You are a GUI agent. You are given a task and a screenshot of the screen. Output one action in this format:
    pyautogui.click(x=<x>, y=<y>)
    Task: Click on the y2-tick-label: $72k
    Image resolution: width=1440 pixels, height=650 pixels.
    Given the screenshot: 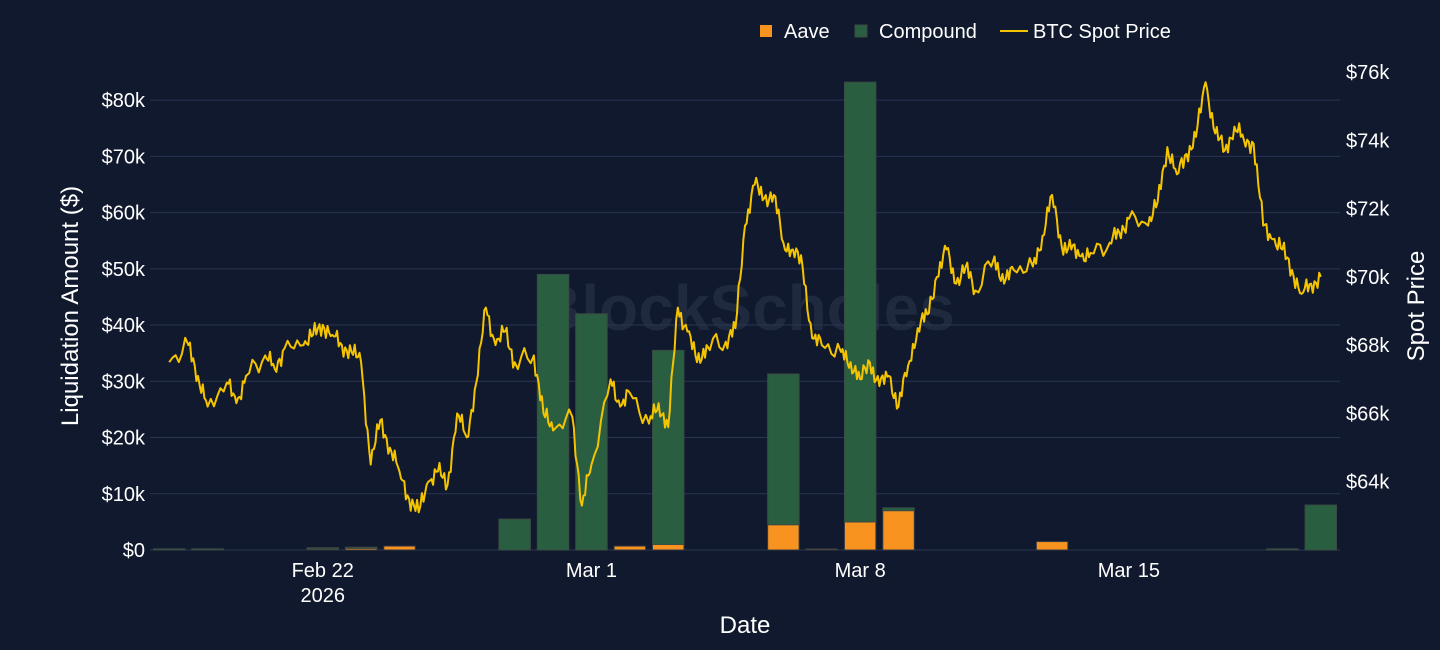 What is the action you would take?
    pyautogui.click(x=1368, y=210)
    